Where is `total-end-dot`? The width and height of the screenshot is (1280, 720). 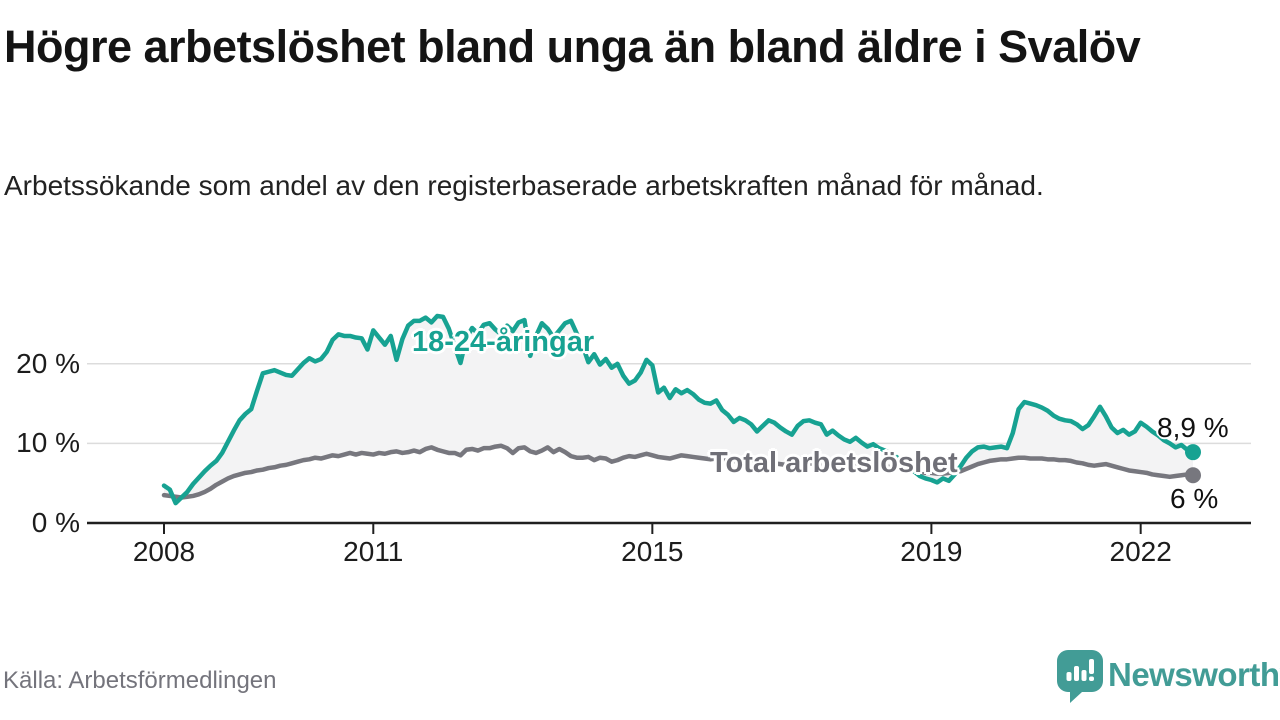
total-end-dot is located at coordinates (1193, 475).